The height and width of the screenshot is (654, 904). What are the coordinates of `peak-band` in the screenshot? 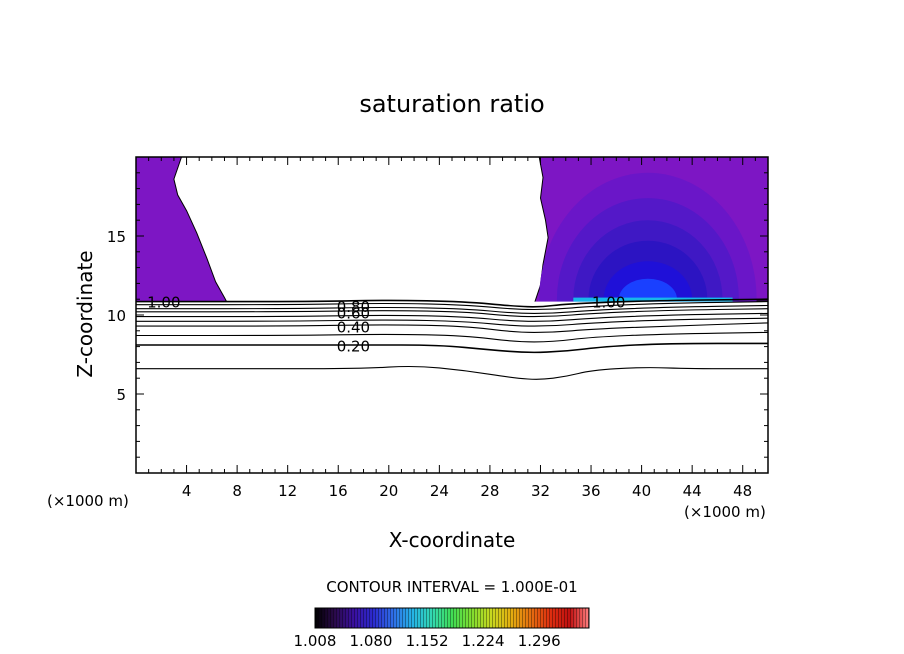 It's located at (653, 299).